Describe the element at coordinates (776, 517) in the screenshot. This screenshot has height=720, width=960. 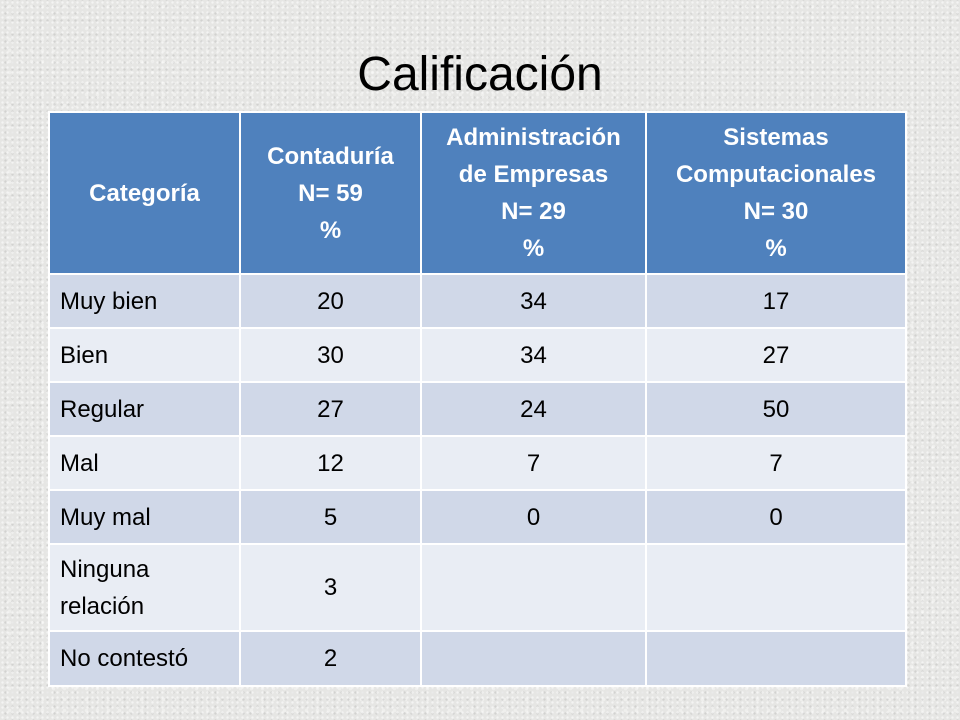
I see `cell-sistemas: 0` at that location.